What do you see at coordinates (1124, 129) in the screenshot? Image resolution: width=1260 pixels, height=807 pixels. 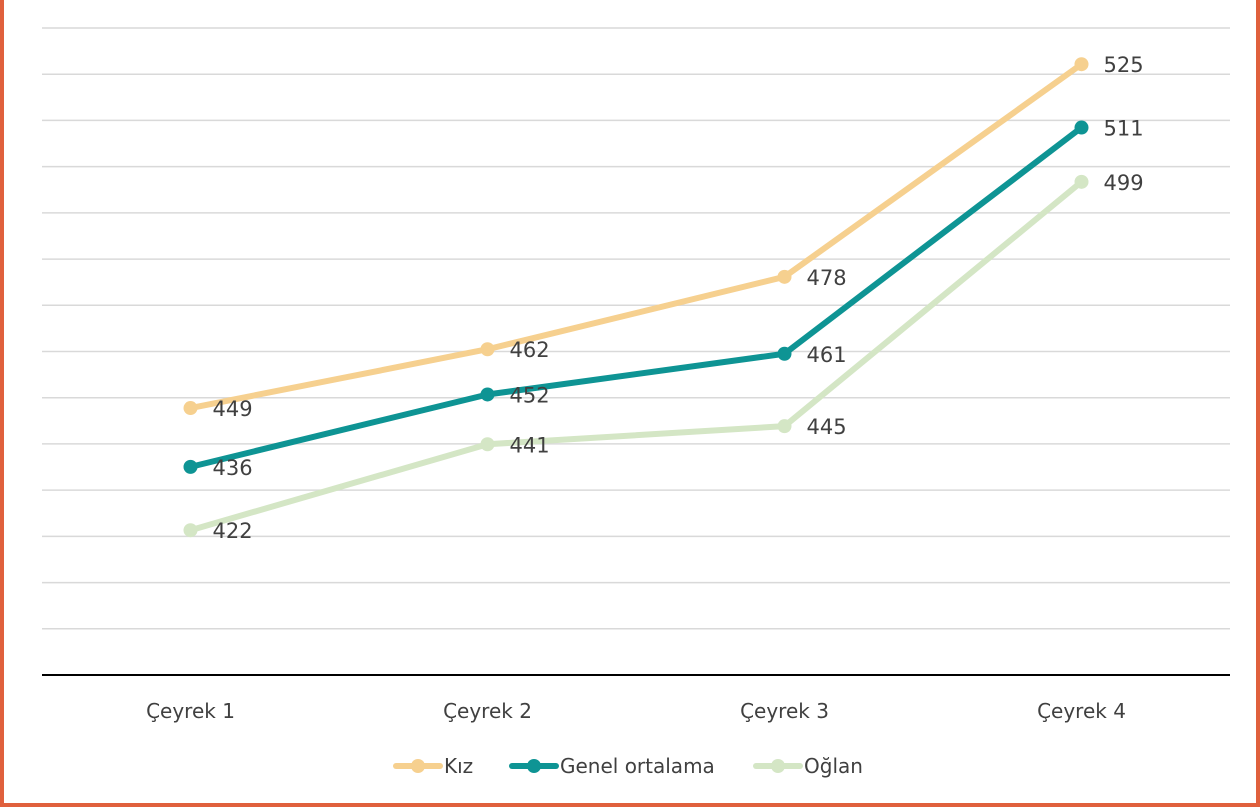 I see `data-label: 511` at bounding box center [1124, 129].